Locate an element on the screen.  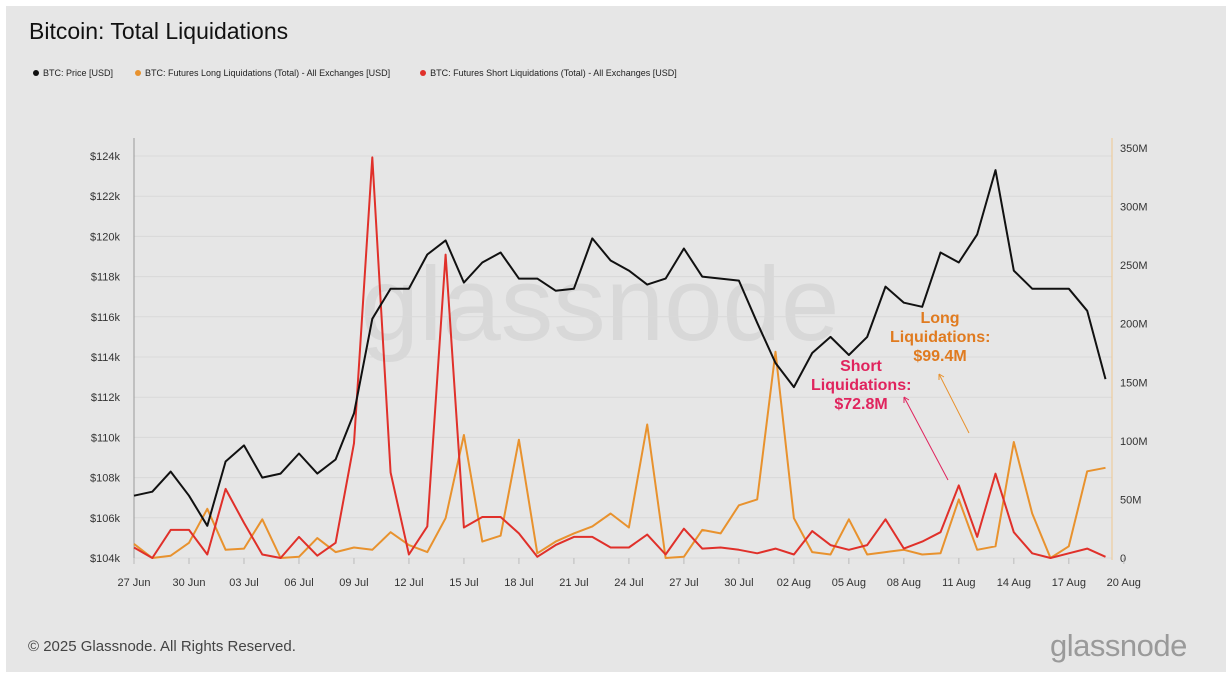
annotation-line: $72.8M is located at coordinates (861, 404).